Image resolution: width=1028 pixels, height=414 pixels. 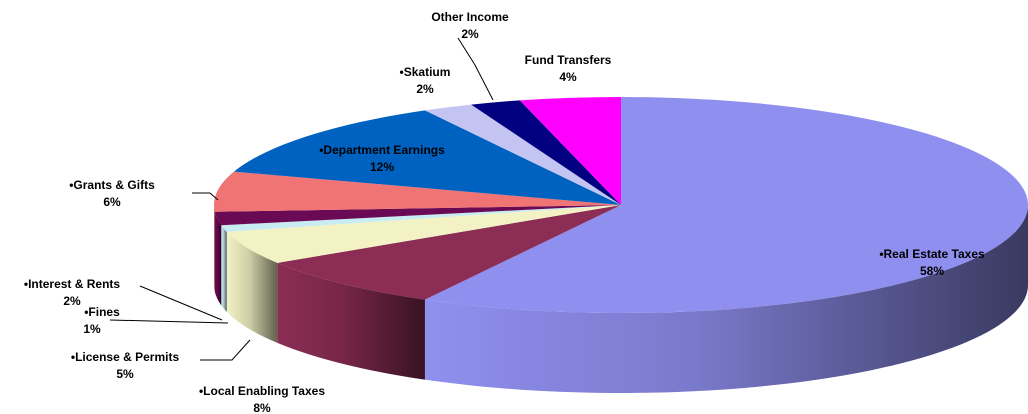 What do you see at coordinates (125, 357) in the screenshot?
I see `slice-label: •License & Permits` at bounding box center [125, 357].